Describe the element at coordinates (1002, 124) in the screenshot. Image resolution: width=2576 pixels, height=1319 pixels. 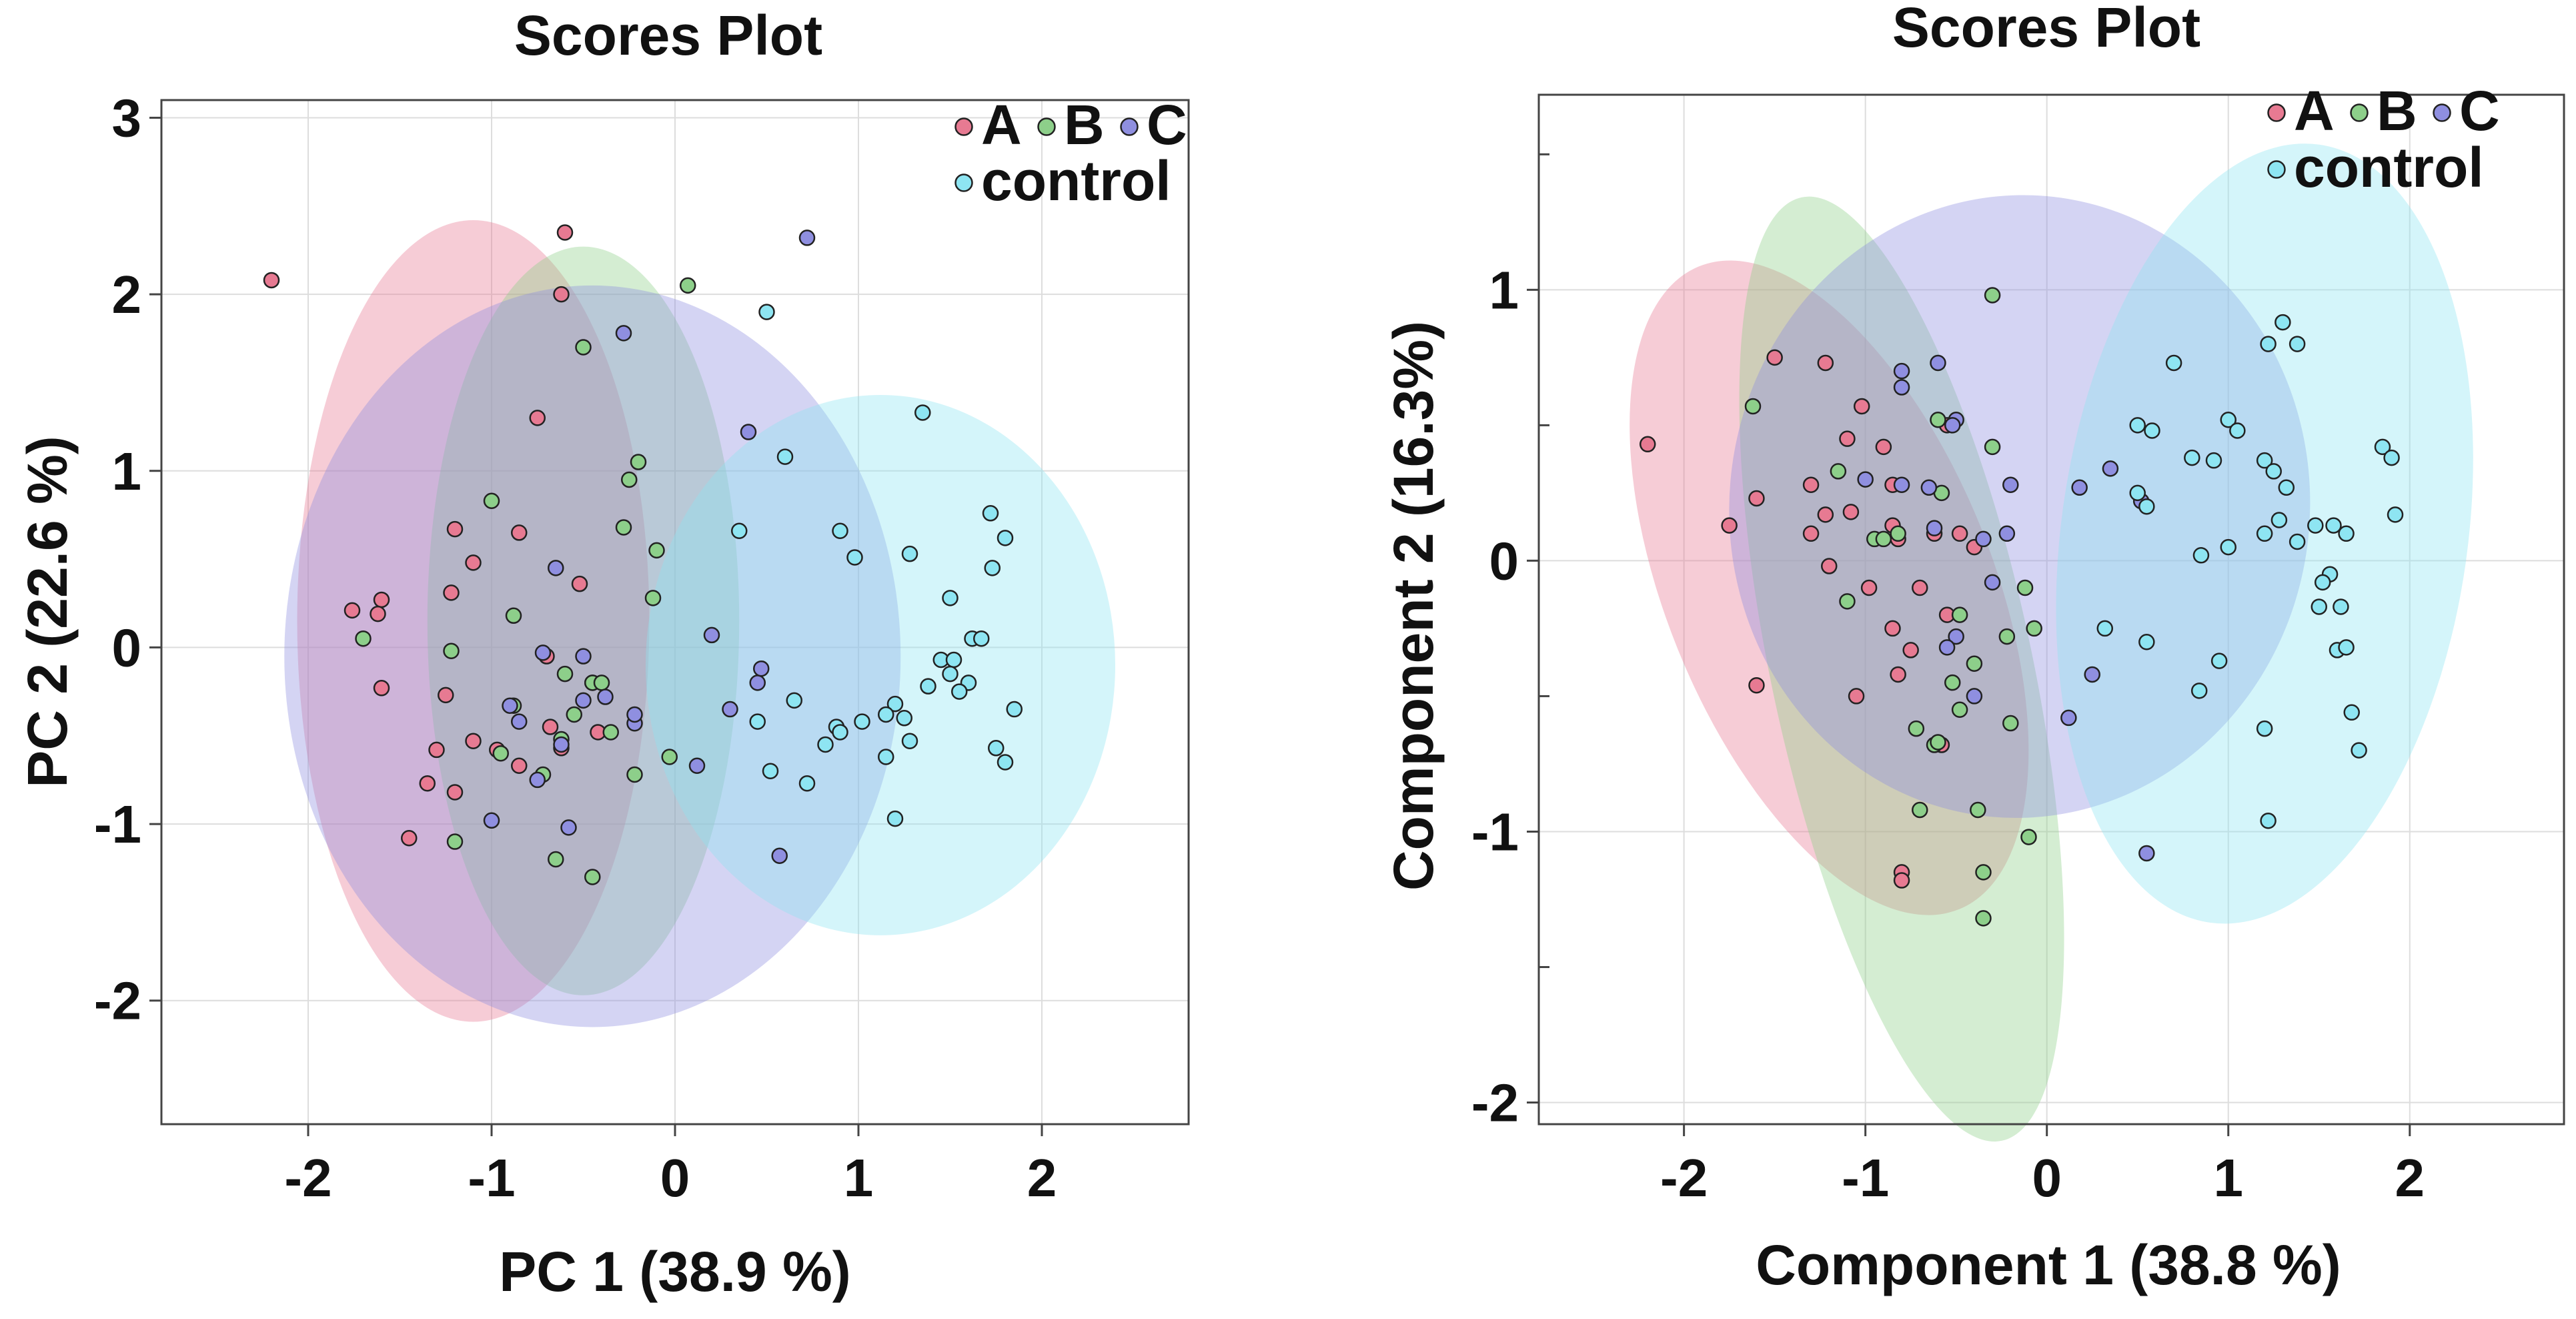
I see `left-legend-label-a: A` at that location.